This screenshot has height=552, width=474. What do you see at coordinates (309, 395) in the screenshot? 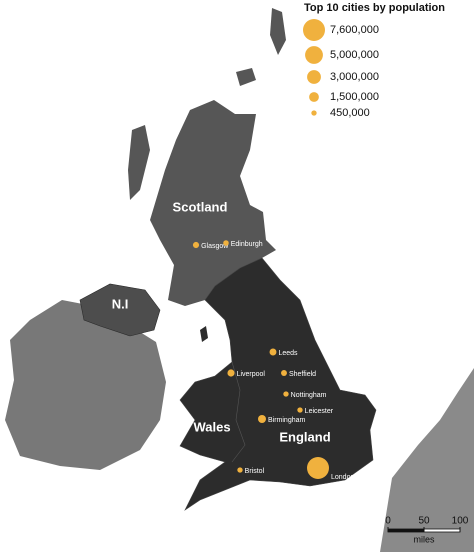
I see `city-label: Nottingham` at bounding box center [309, 395].